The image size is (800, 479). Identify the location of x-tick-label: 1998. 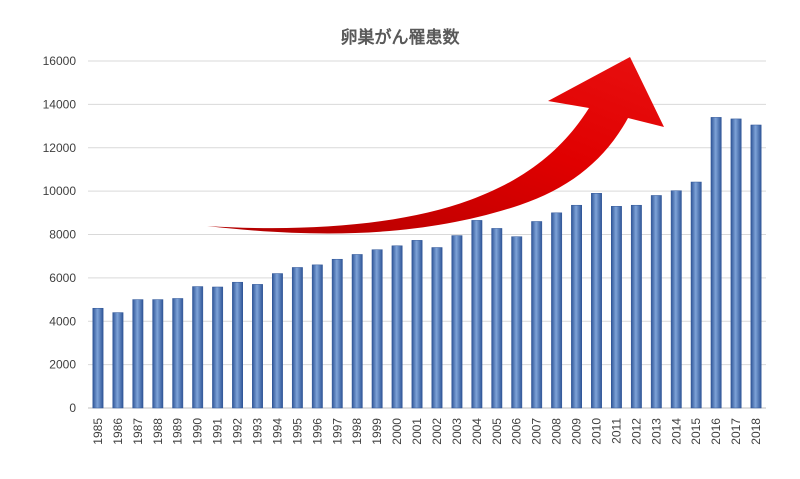
(357, 431).